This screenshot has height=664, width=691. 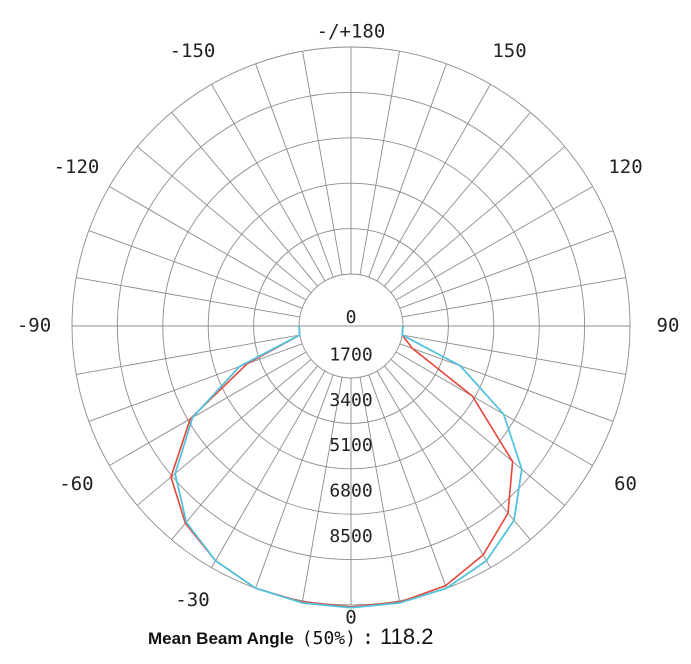 I want to click on angle-tick-label: 60, so click(x=625, y=484).